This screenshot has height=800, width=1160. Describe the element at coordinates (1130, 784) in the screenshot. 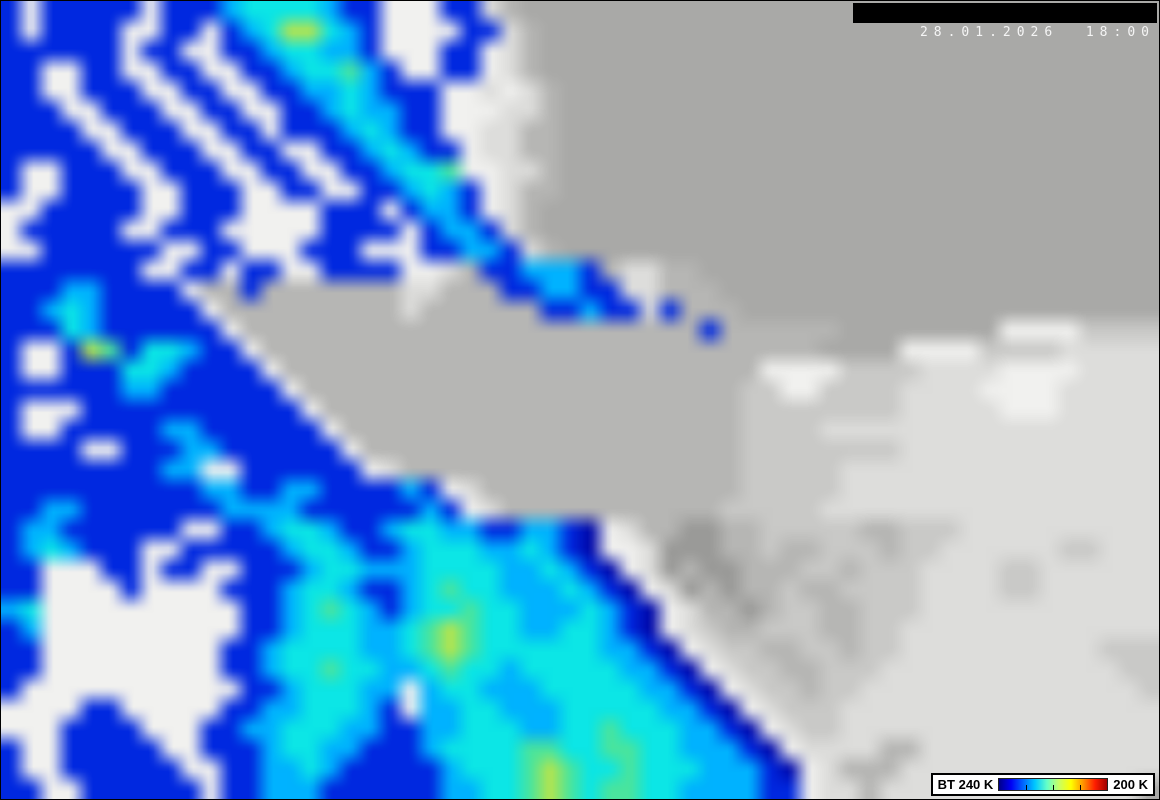

I see `legend-right-label: 200 K` at that location.